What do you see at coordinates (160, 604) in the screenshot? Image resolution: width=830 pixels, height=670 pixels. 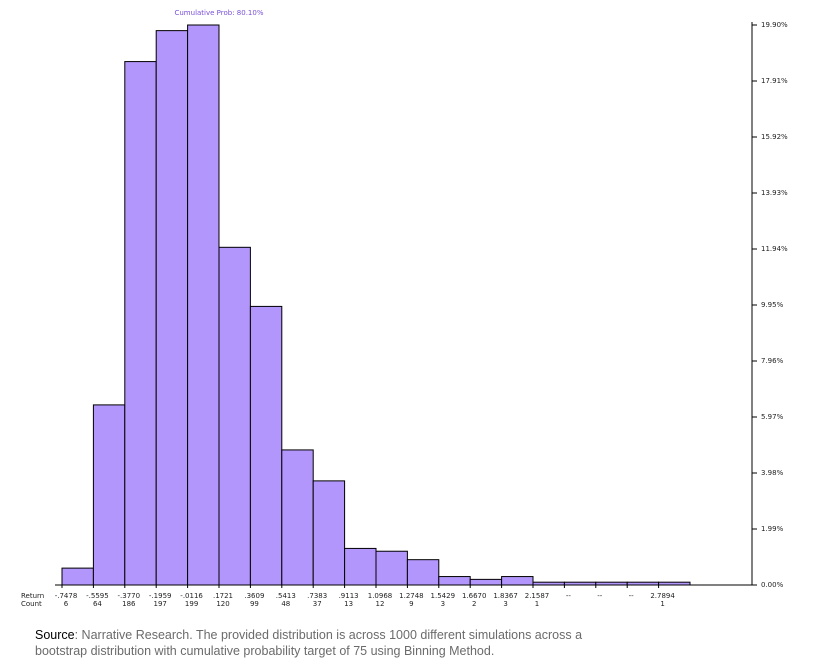 I see `count-label: 197` at bounding box center [160, 604].